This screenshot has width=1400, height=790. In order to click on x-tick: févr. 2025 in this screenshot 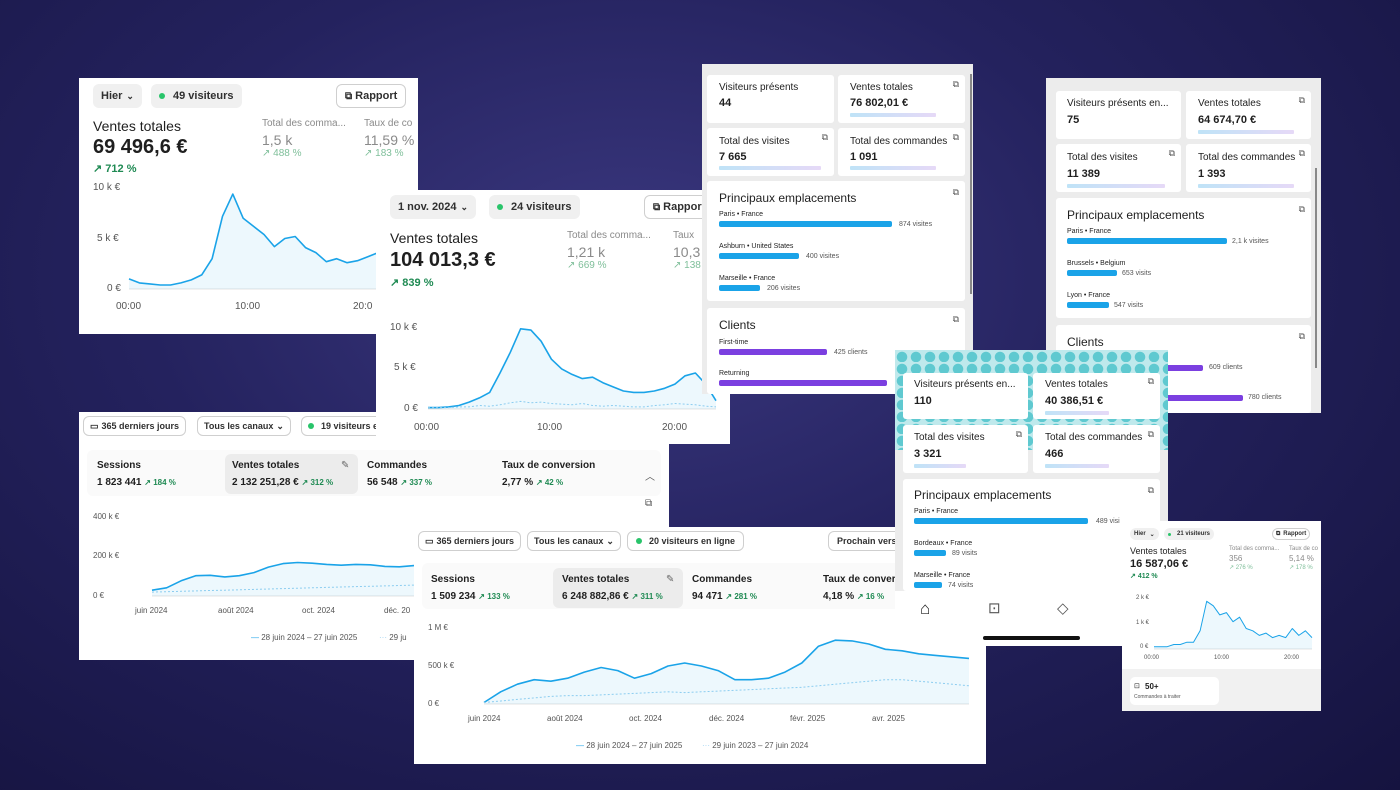, I will do `click(808, 718)`.